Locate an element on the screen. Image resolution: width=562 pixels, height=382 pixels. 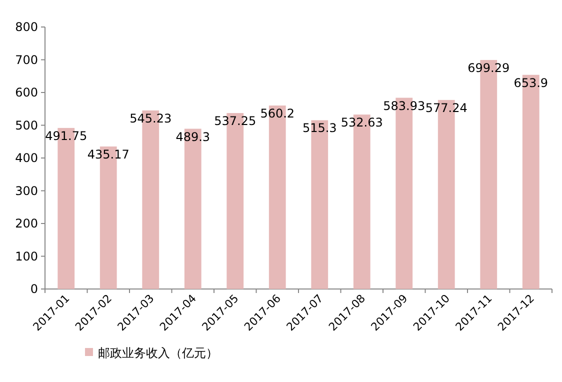
data-label: 537.25 is located at coordinates (235, 121).